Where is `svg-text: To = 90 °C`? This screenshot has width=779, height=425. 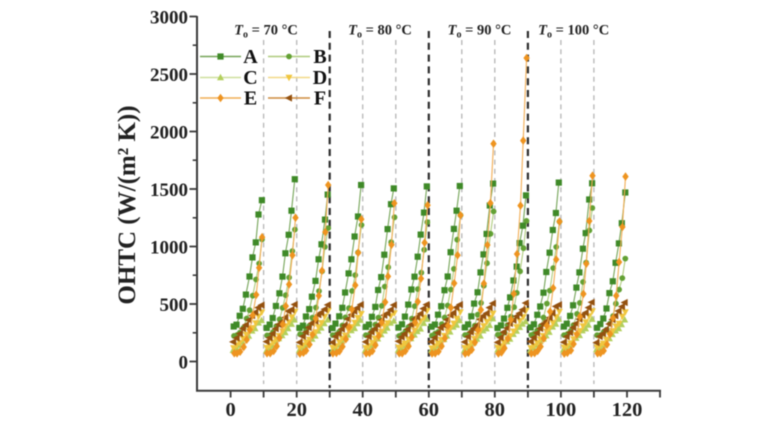 svg-text: To = 90 °C is located at coordinates (480, 32).